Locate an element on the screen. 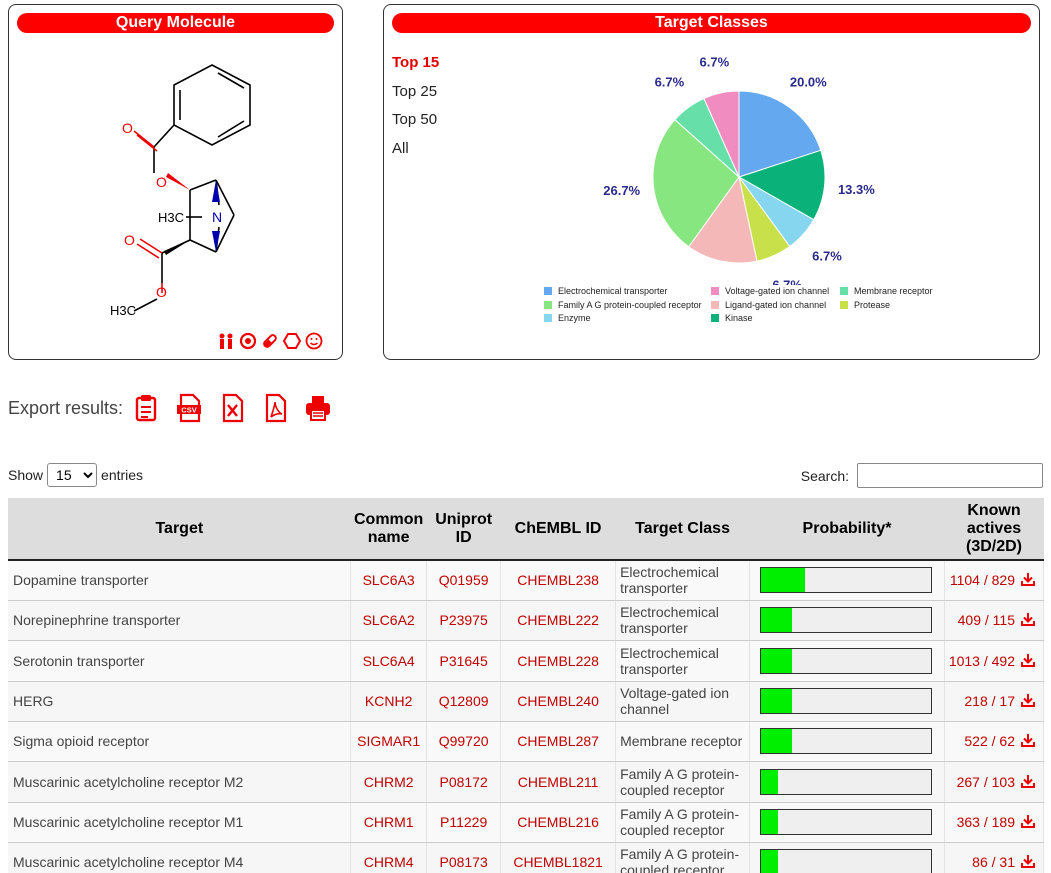  legend-item: Enzyme is located at coordinates (567, 318).